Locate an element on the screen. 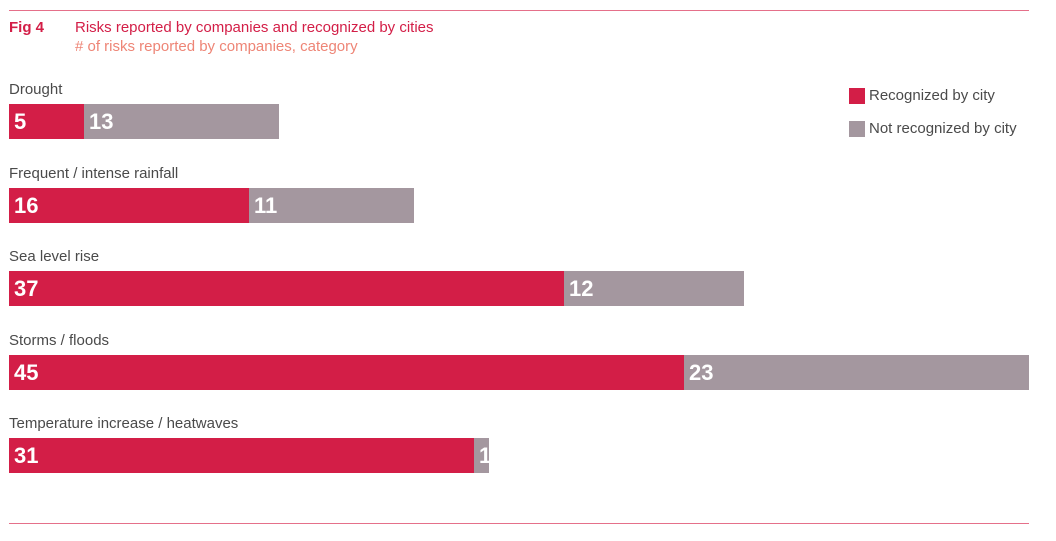  bar-segment-recognized: 16 is located at coordinates (129, 205).